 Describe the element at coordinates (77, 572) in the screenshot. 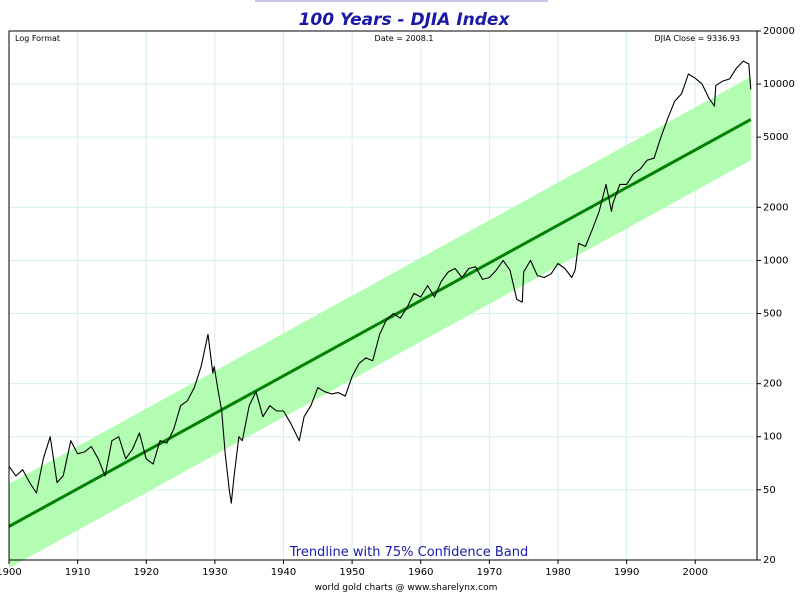

I see `x-tick-label-1910: 1910` at that location.